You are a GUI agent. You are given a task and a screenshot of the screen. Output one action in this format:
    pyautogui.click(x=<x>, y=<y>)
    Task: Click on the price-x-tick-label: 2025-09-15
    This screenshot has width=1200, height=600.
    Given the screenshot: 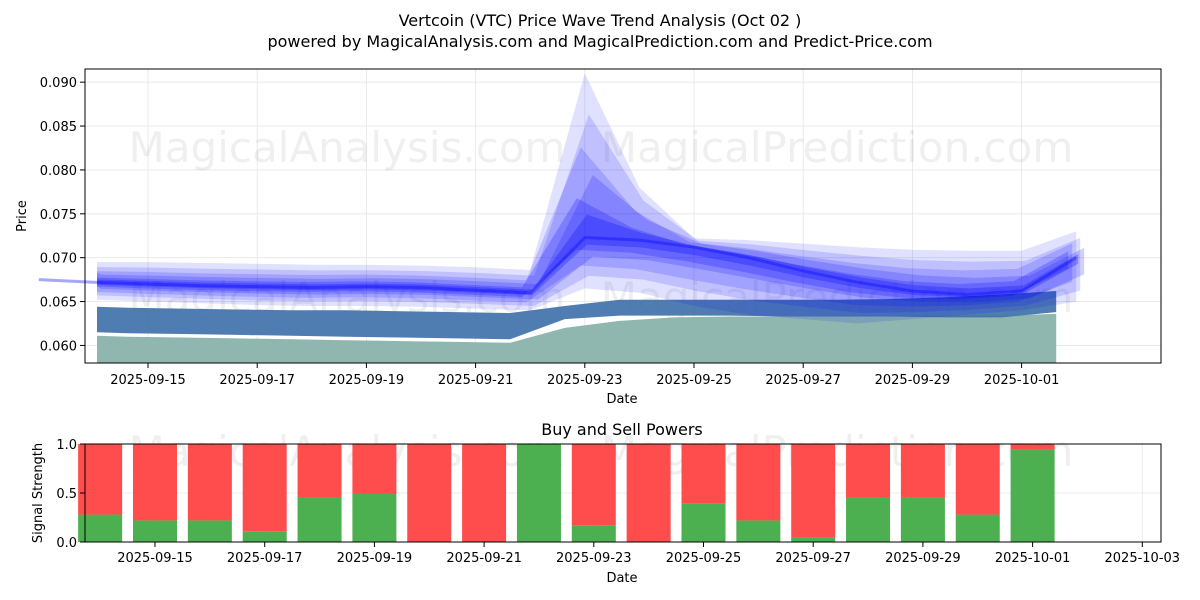 What is the action you would take?
    pyautogui.click(x=148, y=380)
    